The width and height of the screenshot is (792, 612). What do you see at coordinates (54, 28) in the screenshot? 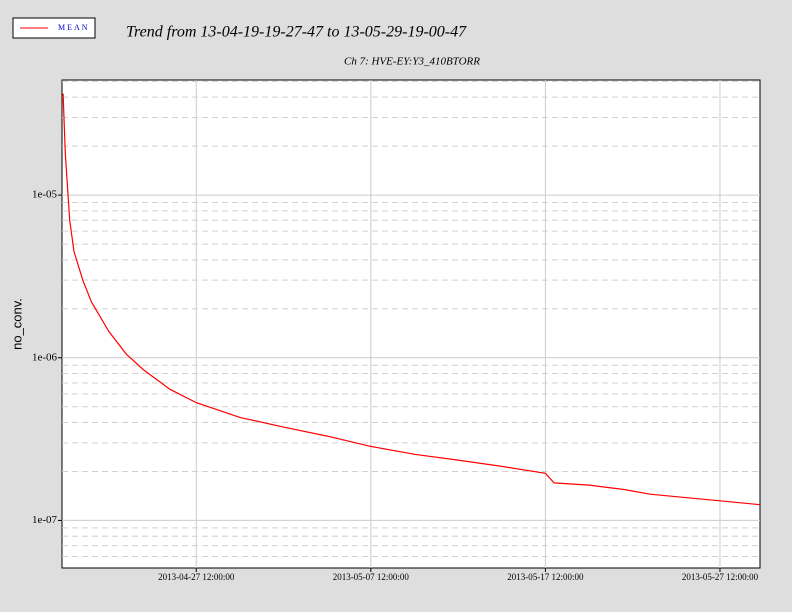
I see `legend-box` at bounding box center [54, 28].